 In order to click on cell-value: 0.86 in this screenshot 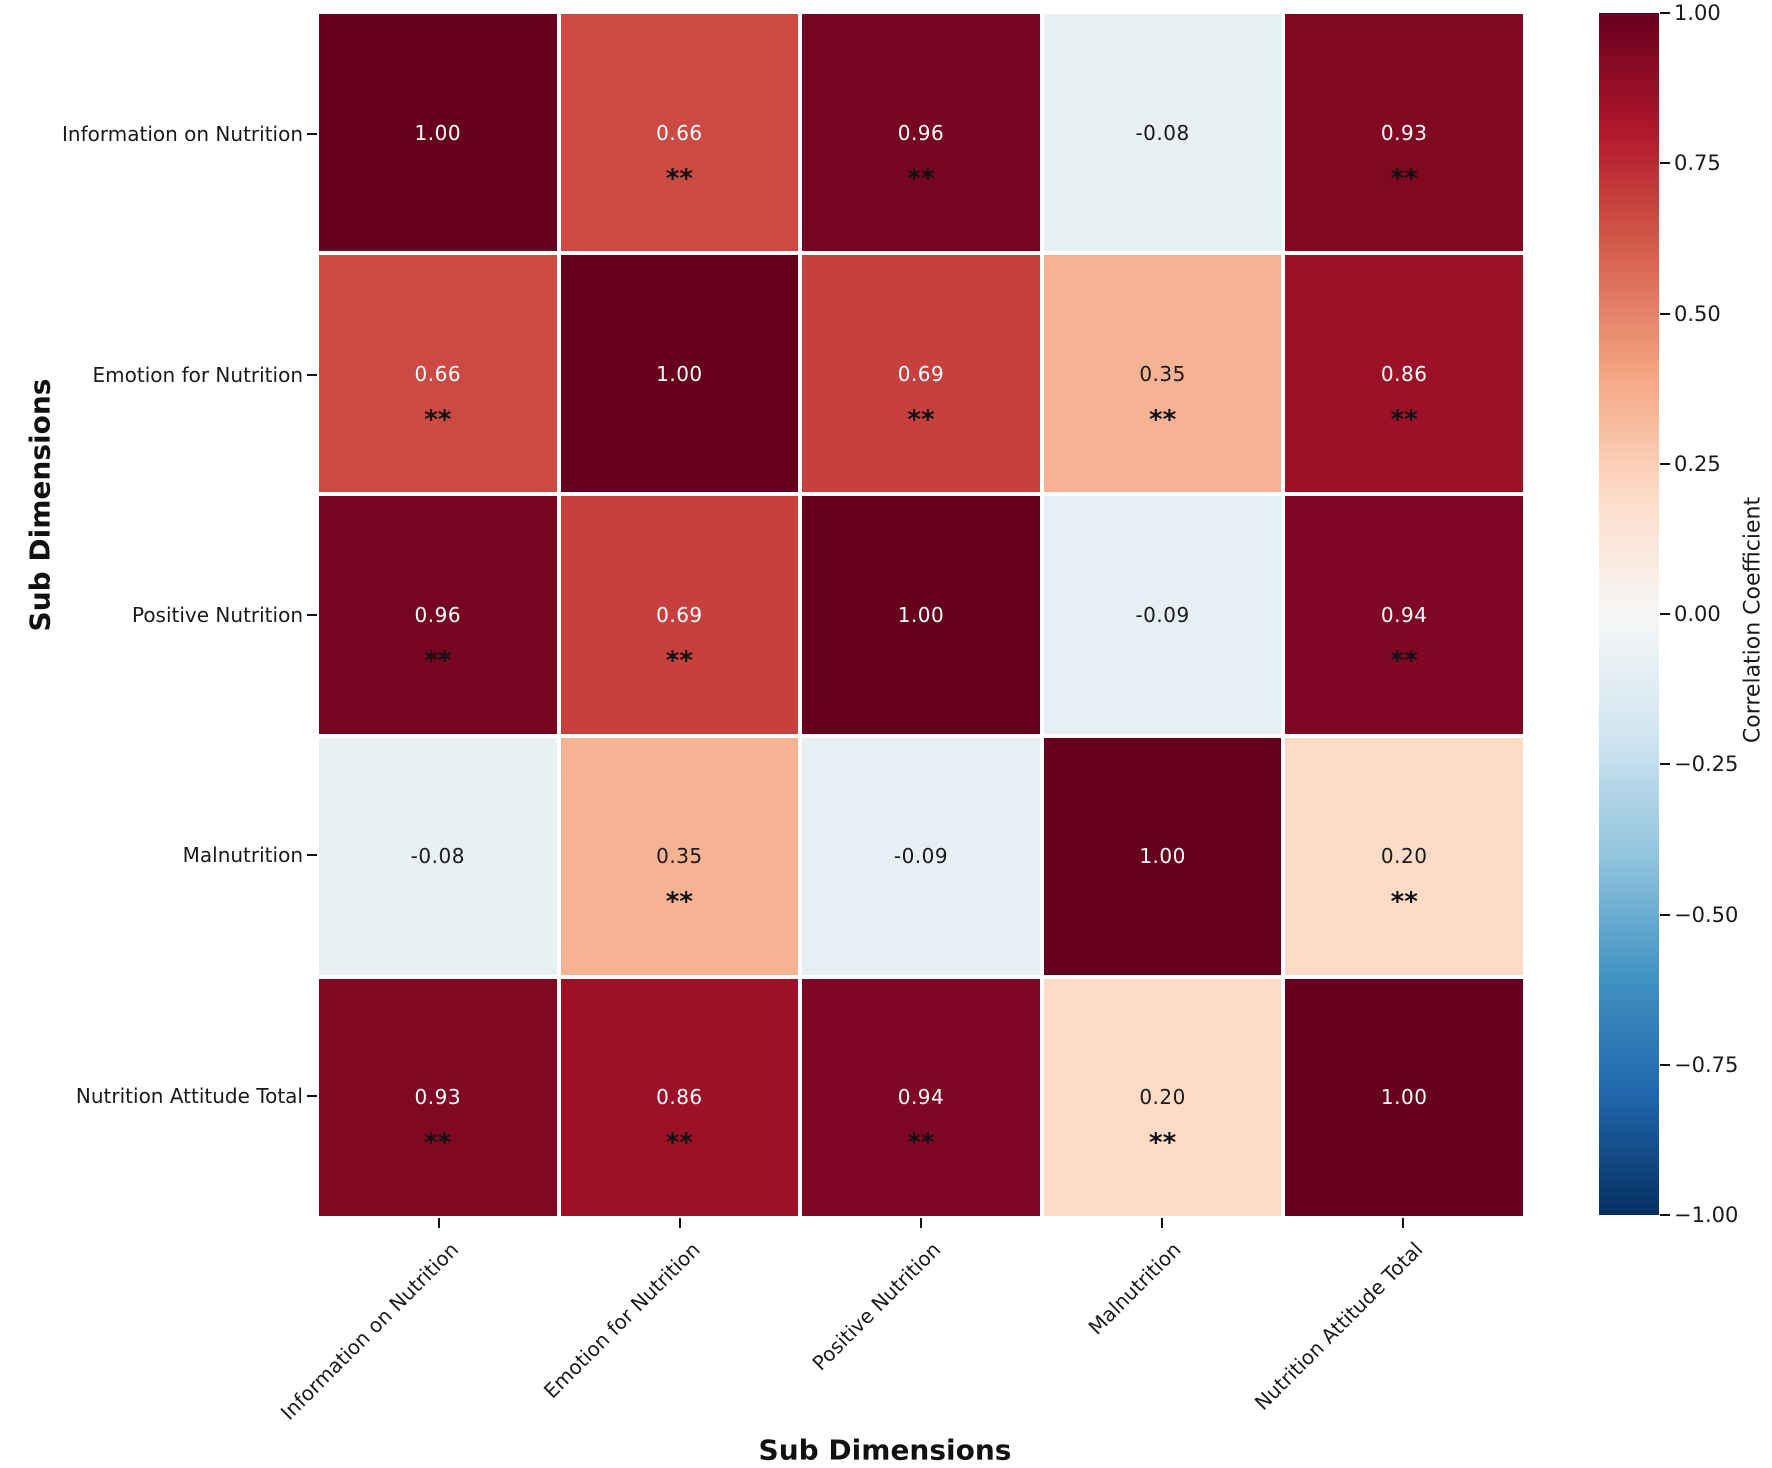, I will do `click(679, 1097)`.